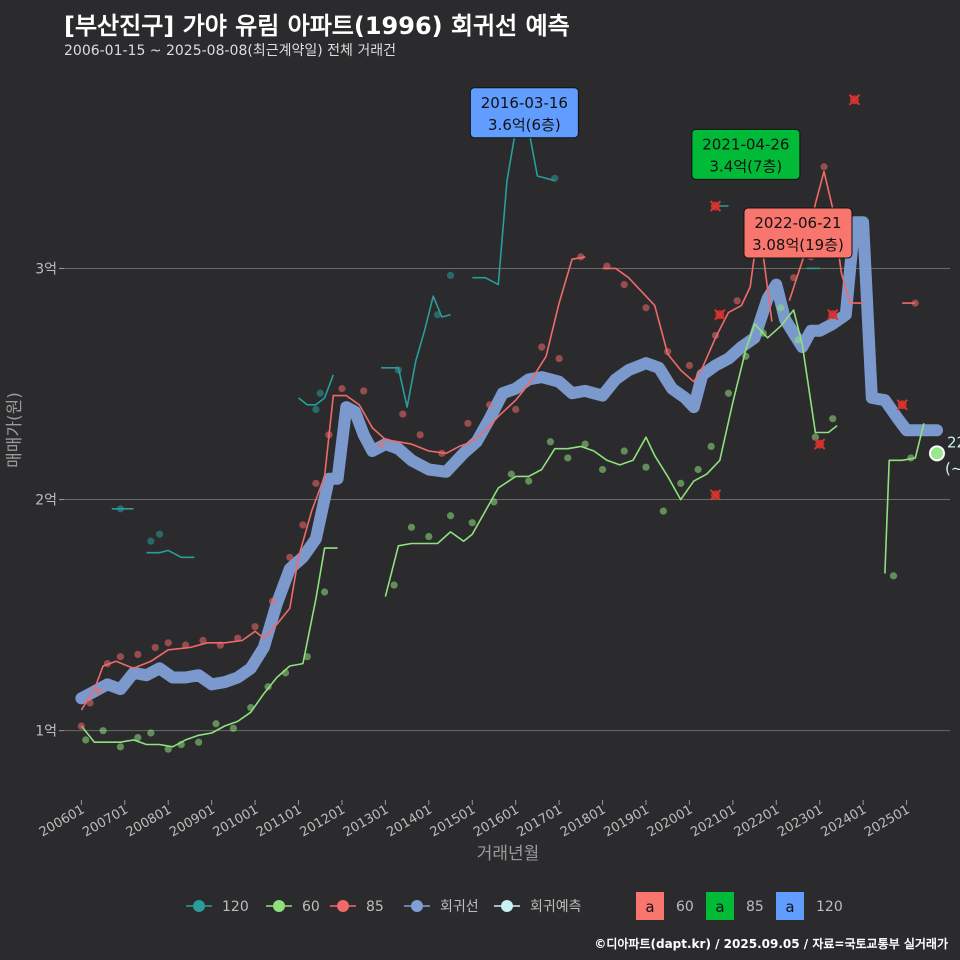  Describe the element at coordinates (757, 821) in the screenshot. I see `x-tick-label: 202201` at that location.